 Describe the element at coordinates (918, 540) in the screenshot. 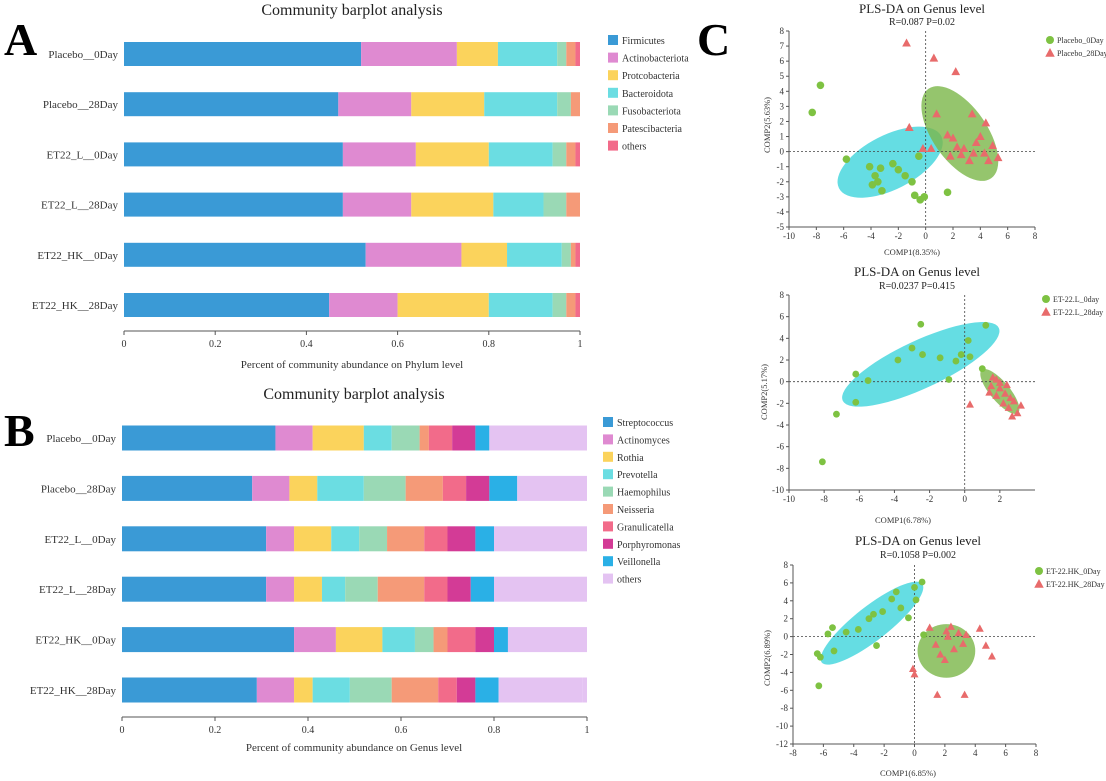

I see `plsda-et22-hk-title: PLS-DA on Genus level` at that location.